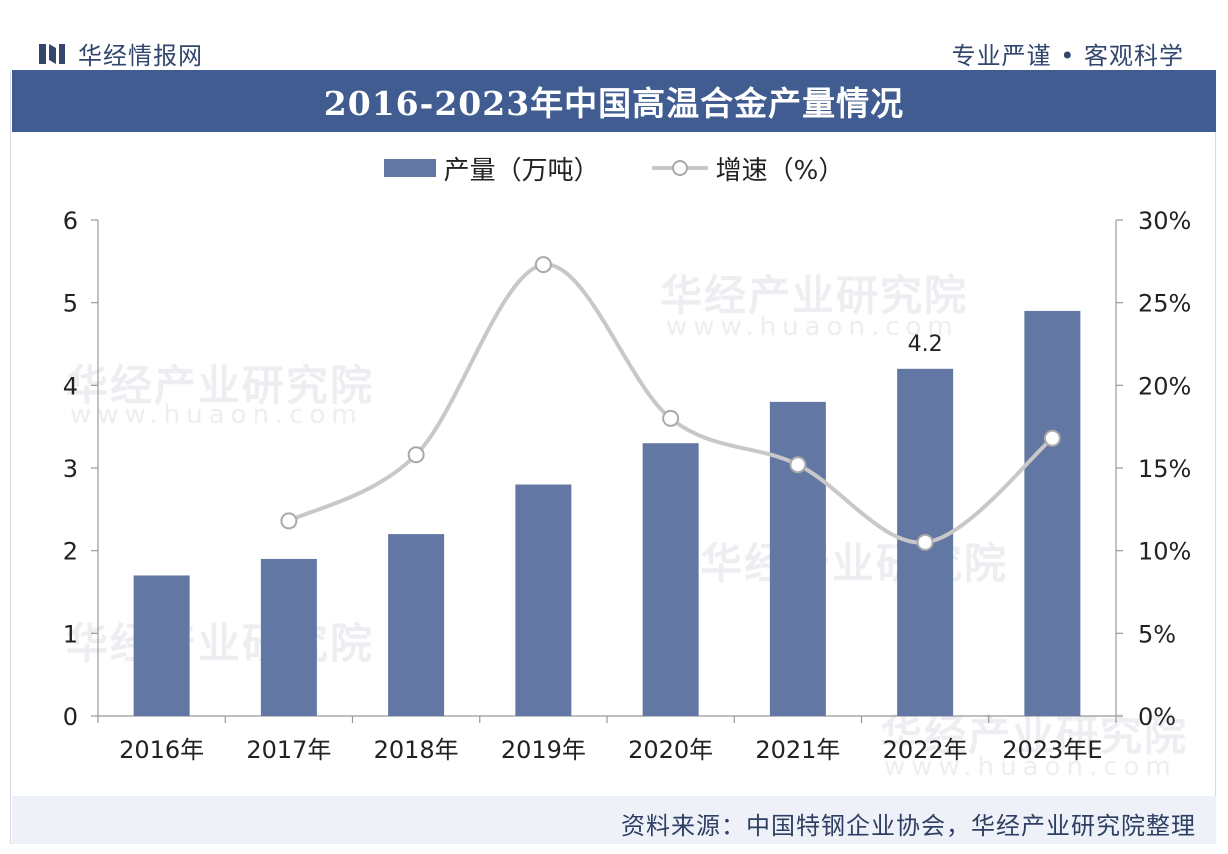 This screenshot has width=1228, height=854. Describe the element at coordinates (70, 304) in the screenshot. I see `y-left-tick-label: 5` at that location.